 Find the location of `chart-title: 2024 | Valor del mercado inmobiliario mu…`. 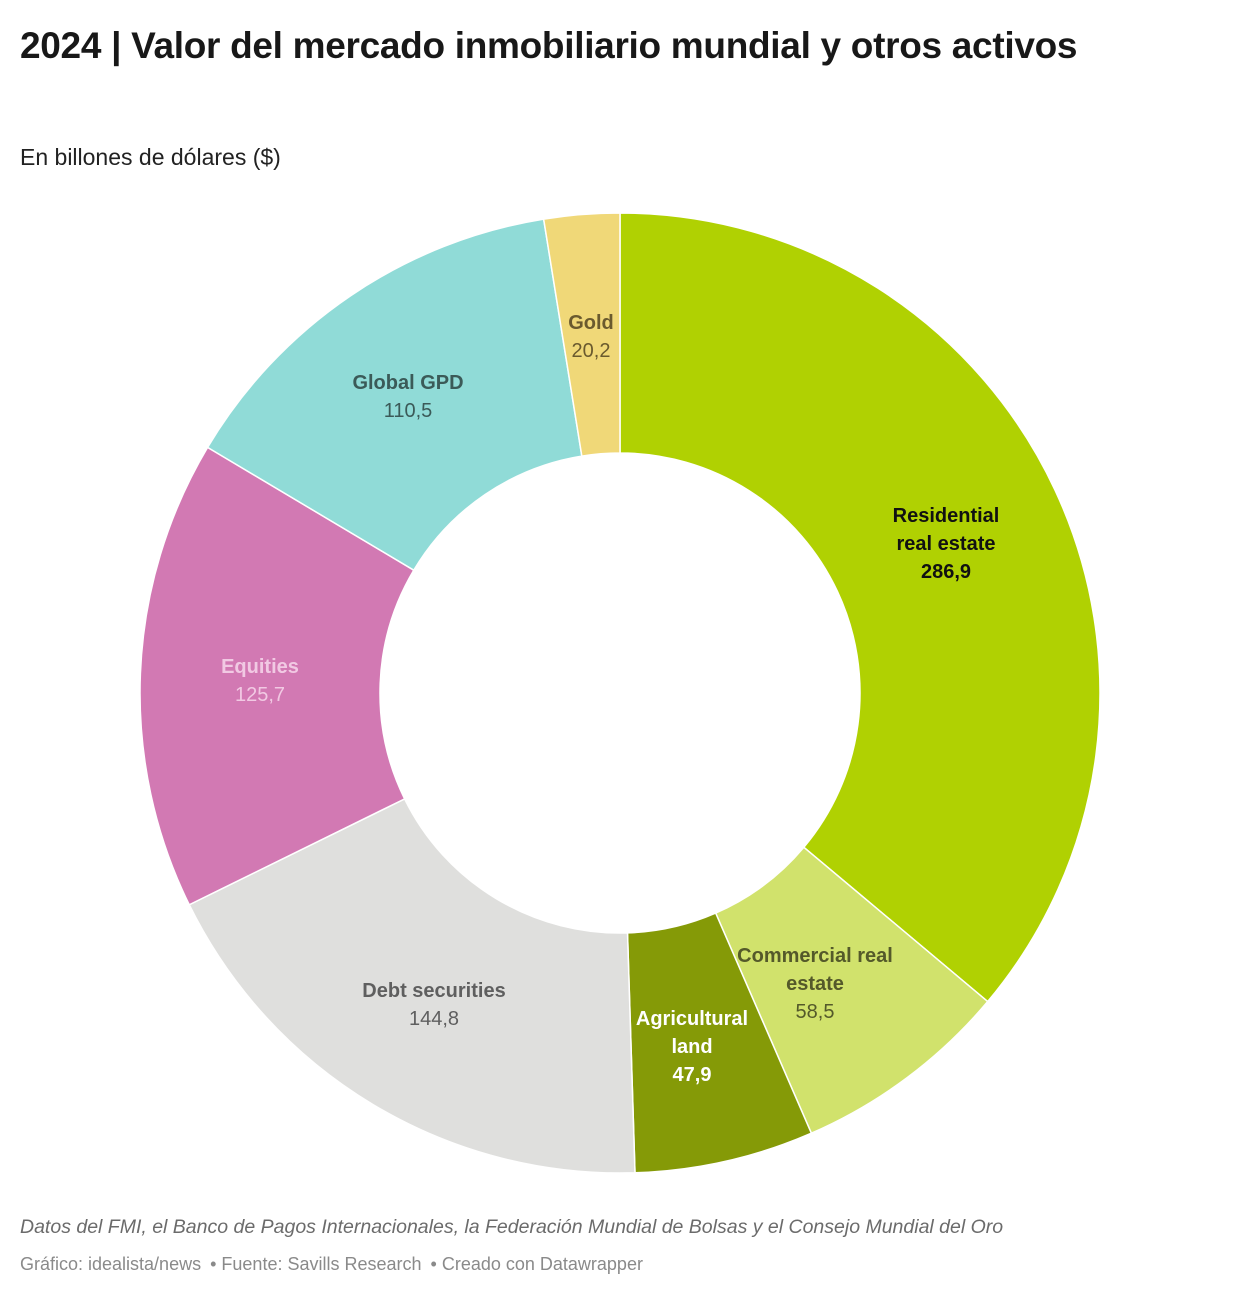

chart-title: 2024 | Valor del mercado inmobiliario mu… is located at coordinates (549, 45).